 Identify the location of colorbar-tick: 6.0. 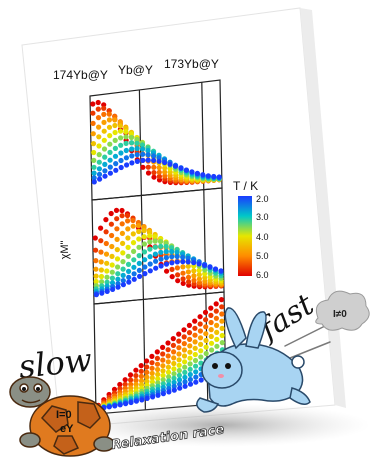
(262, 275).